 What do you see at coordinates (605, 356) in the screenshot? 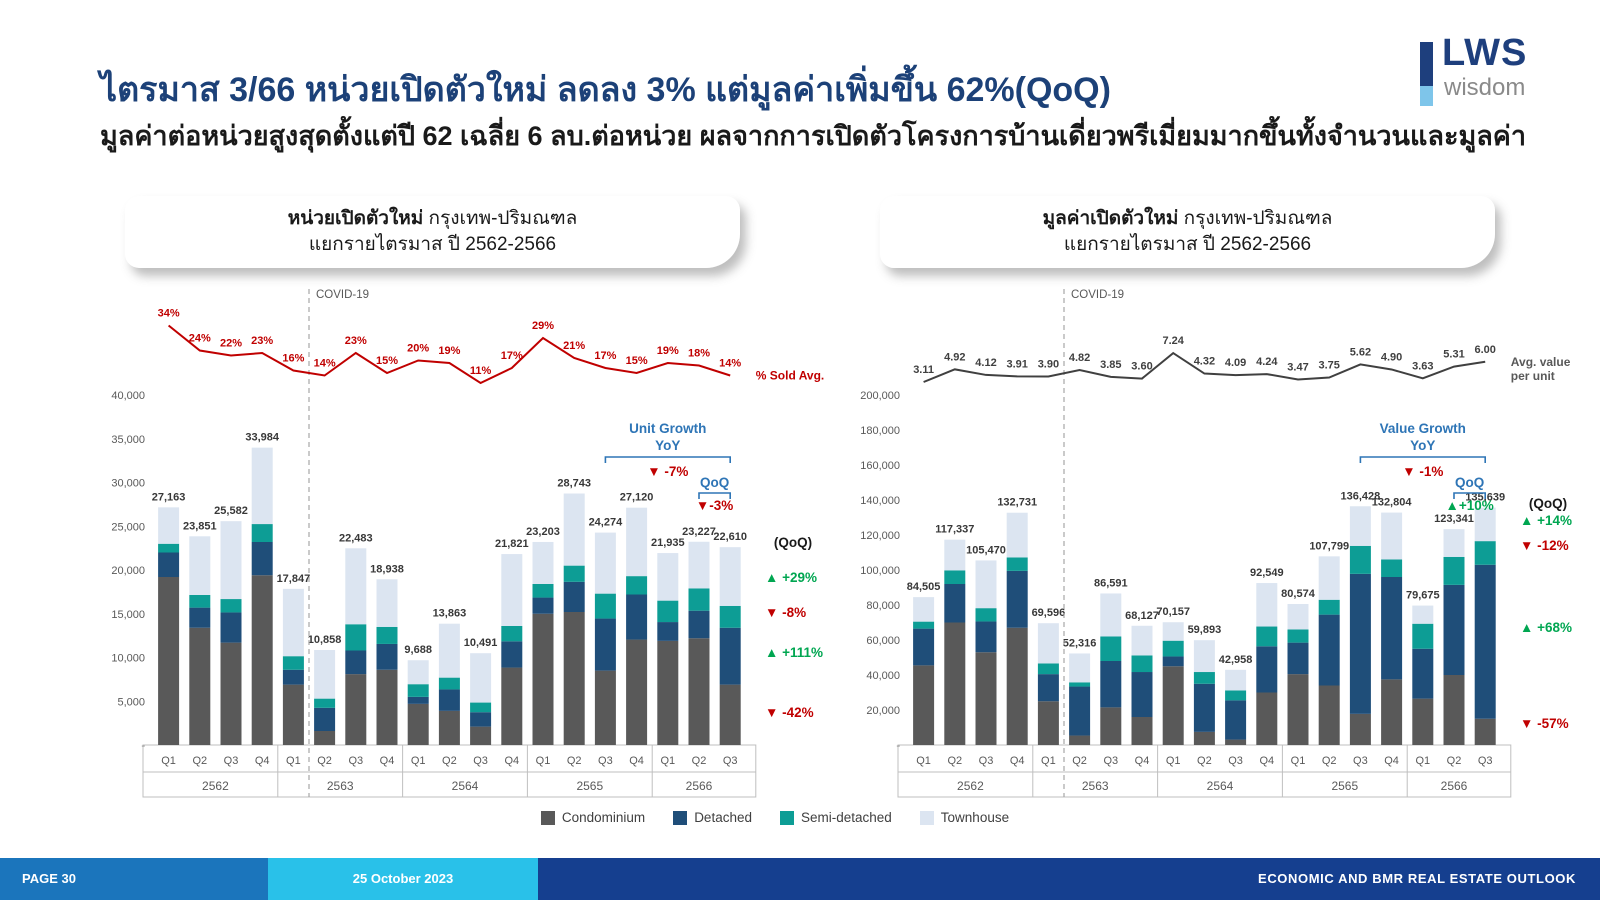
I see `line-point-label: 17%` at bounding box center [605, 356].